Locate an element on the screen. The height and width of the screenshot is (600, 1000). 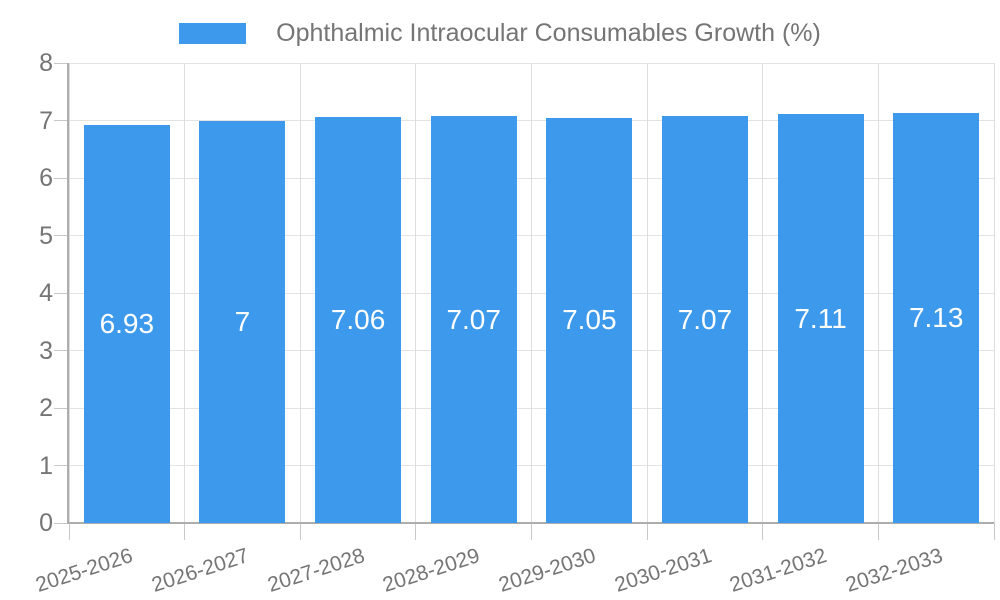
y-tick-label: 1 is located at coordinates (46, 465).